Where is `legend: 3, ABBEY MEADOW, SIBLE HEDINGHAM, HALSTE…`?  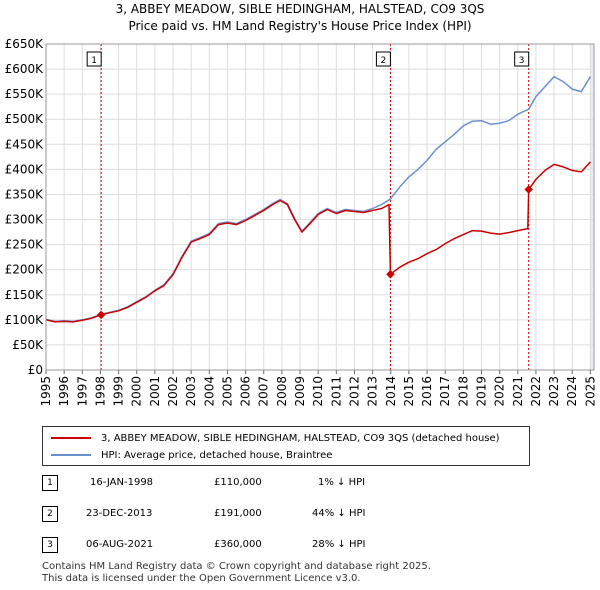
legend: 3, ABBEY MEADOW, SIBLE HEDINGHAM, HALSTE… is located at coordinates (286, 446).